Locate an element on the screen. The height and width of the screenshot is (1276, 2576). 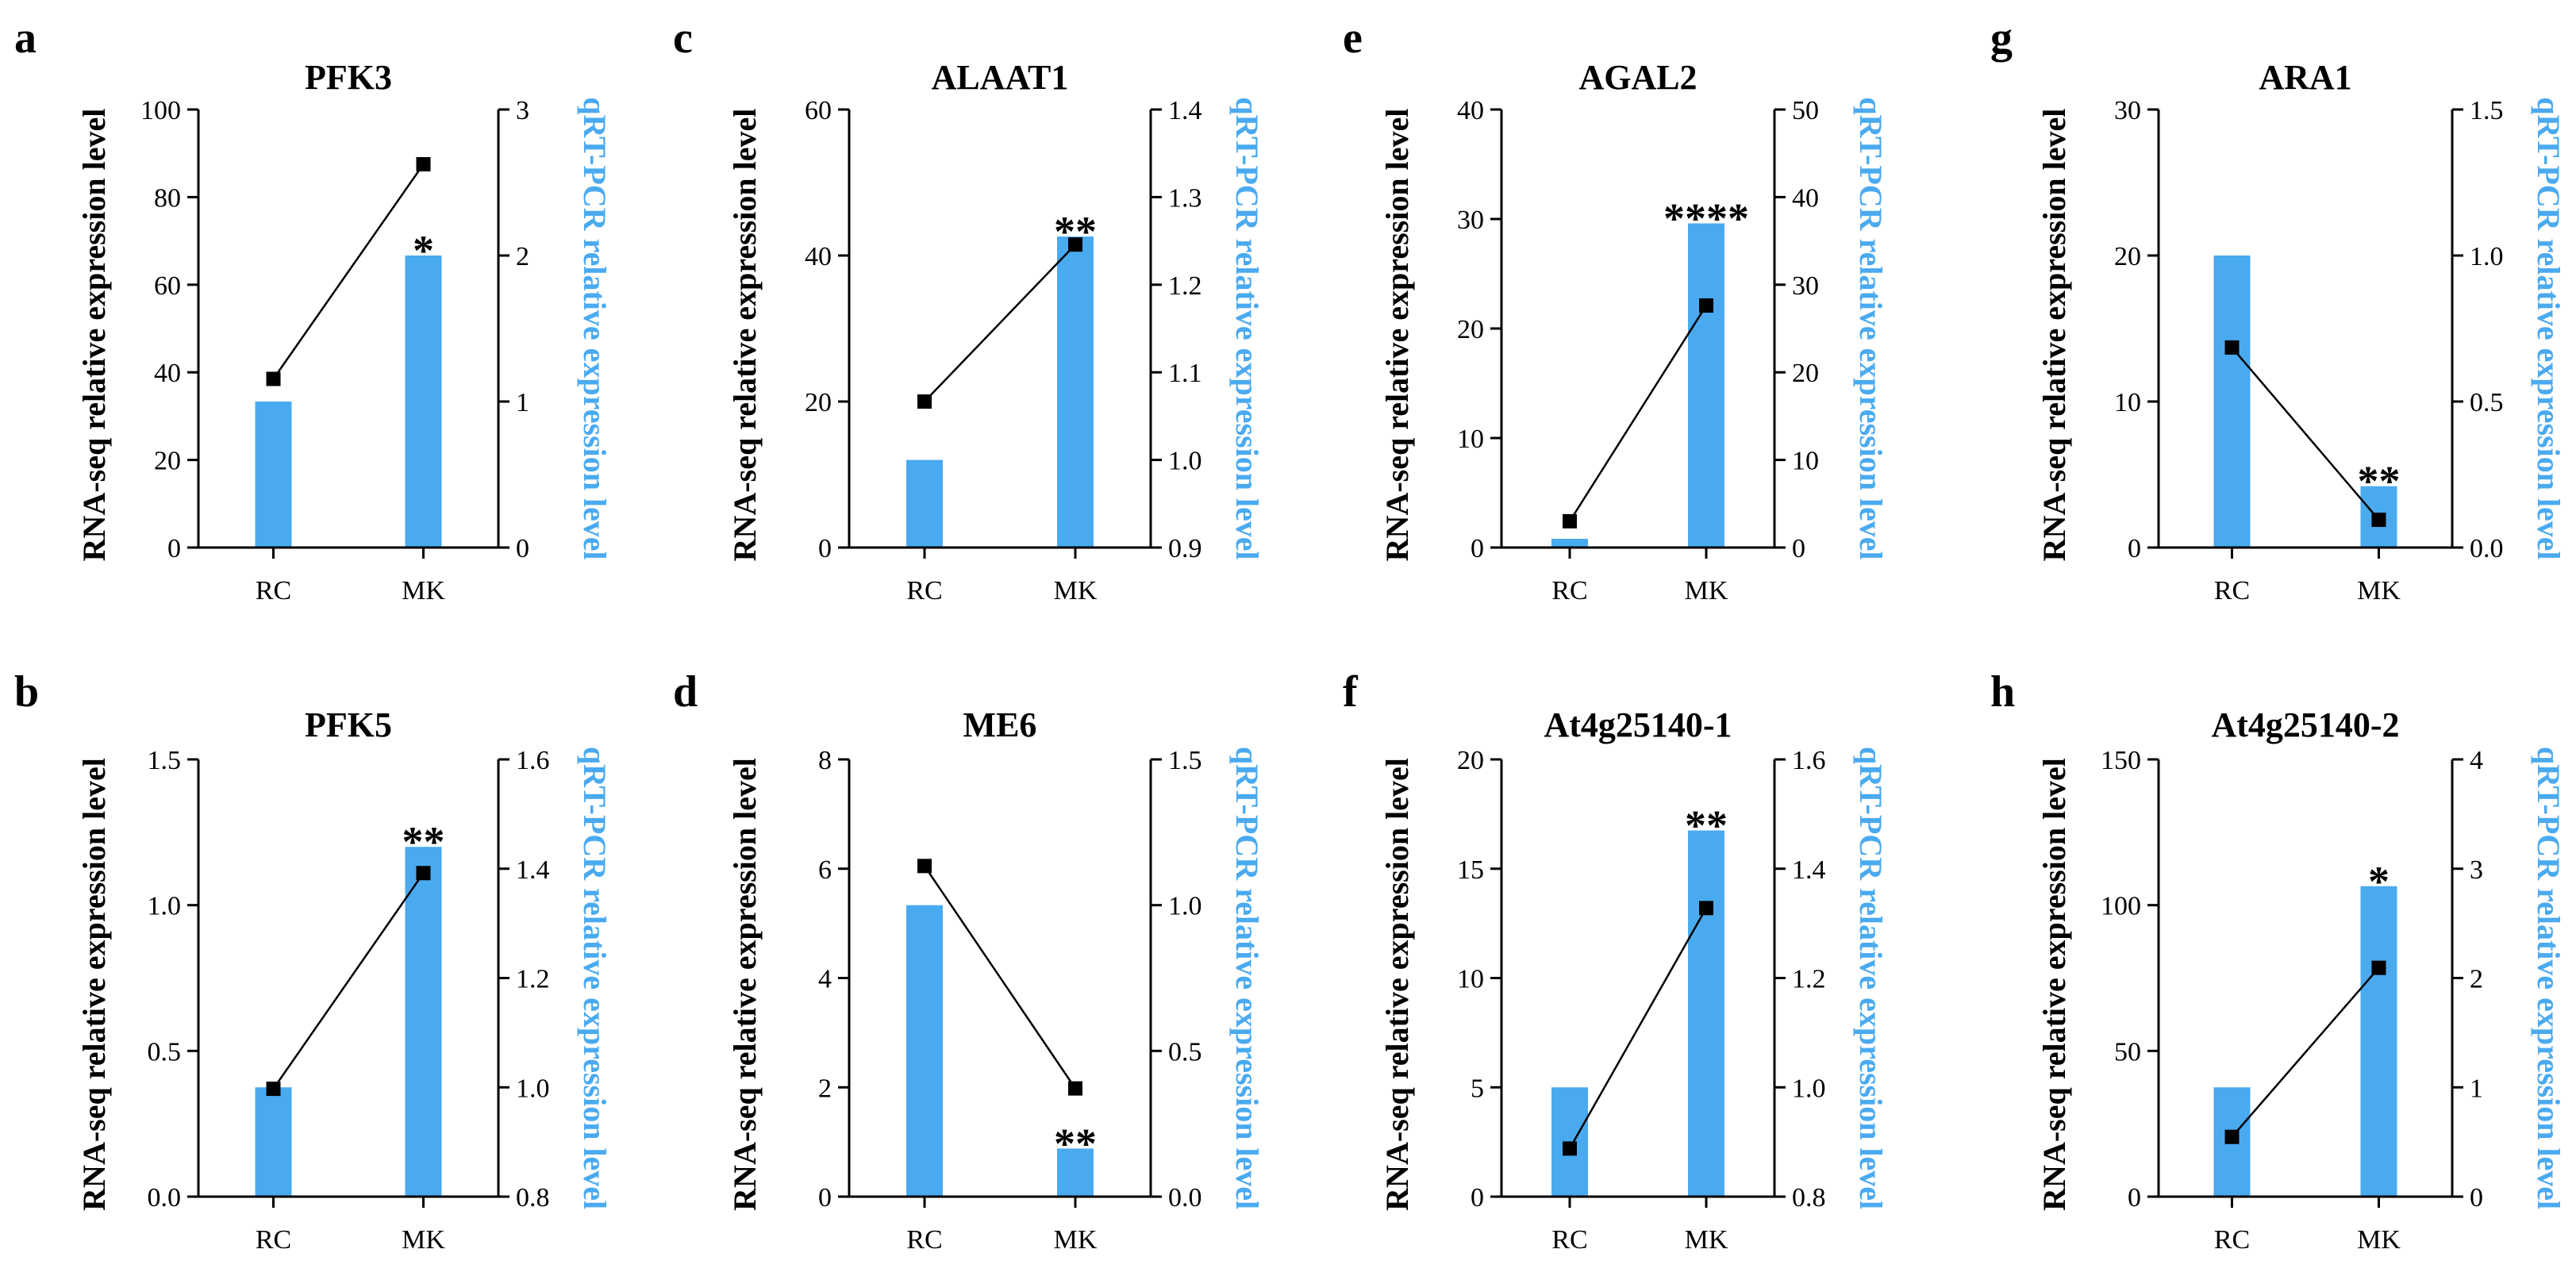
panel-d-x-tick-label-mk: MK is located at coordinates (1076, 1240).